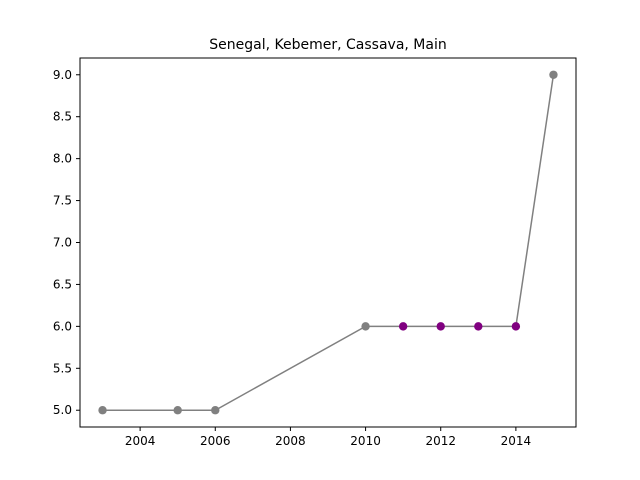 This screenshot has height=480, width=640. I want to click on y-tick-label: 7.0, so click(62, 243).